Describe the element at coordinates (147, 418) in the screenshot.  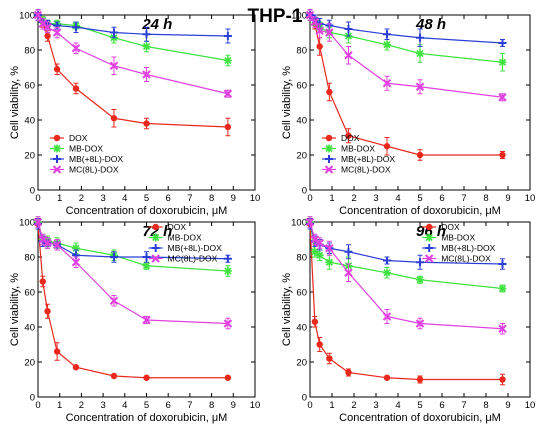
I see `x-axis-label: Concentration of doxorubicin, μM` at that location.